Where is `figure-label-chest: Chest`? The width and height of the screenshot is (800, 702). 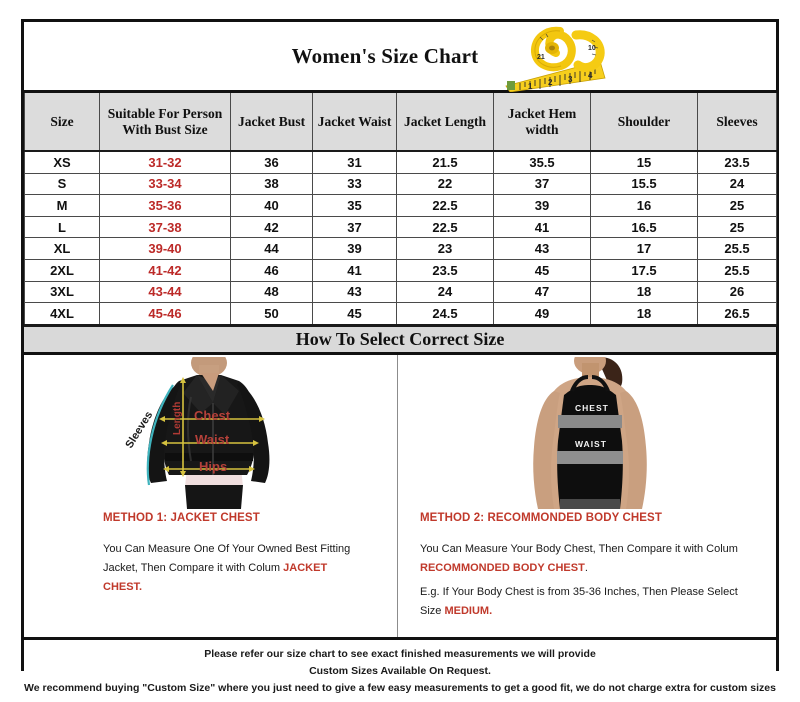 figure-label-chest: Chest is located at coordinates (212, 415).